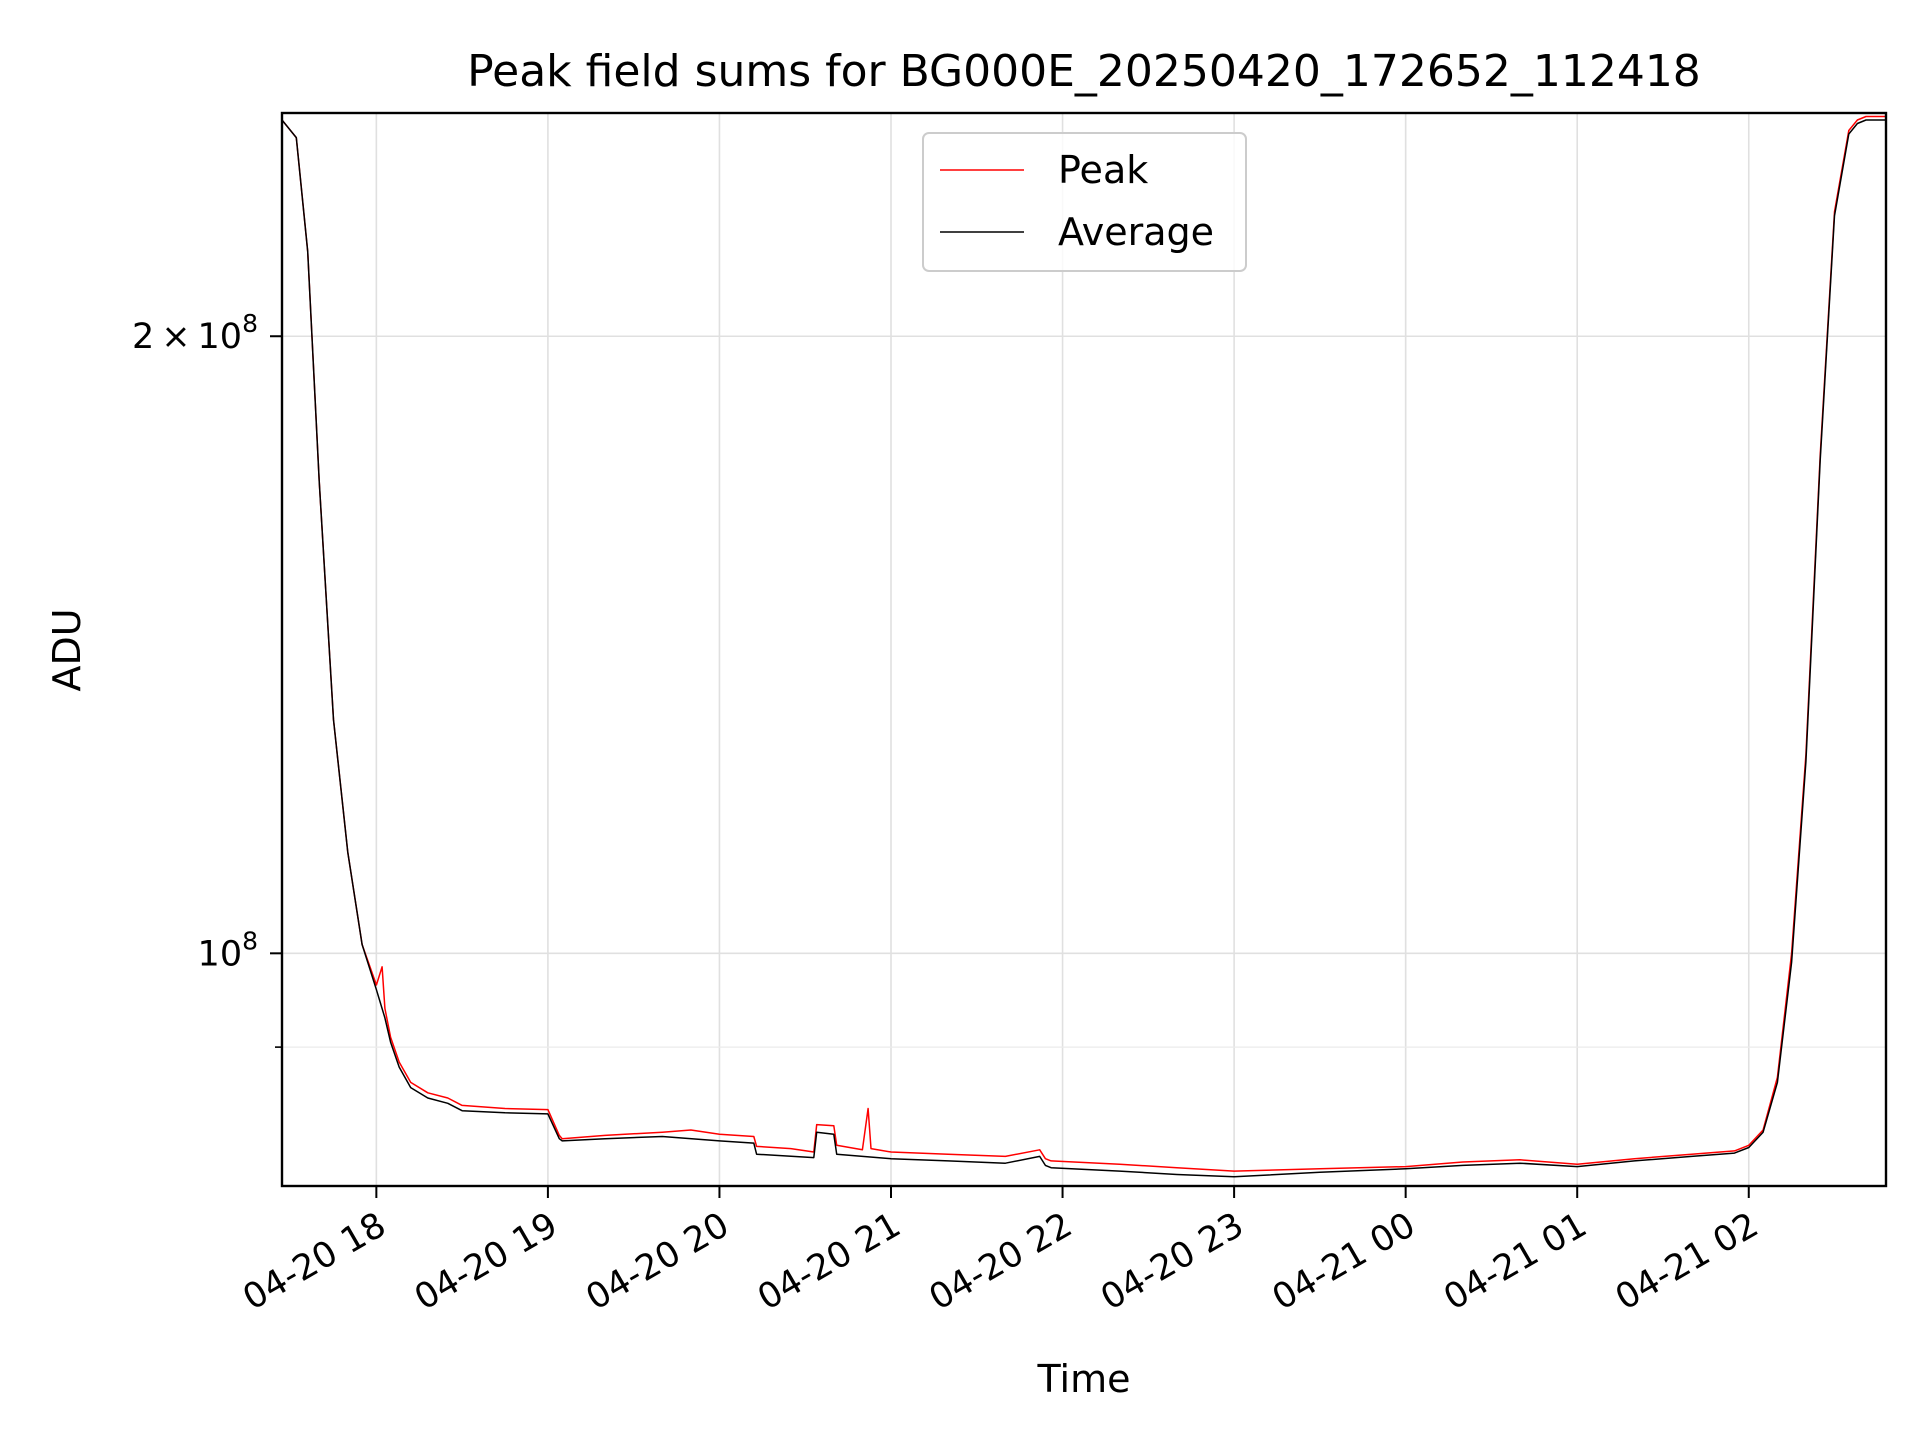 The width and height of the screenshot is (1920, 1440). I want to click on legend: Peak Average, so click(1084, 202).